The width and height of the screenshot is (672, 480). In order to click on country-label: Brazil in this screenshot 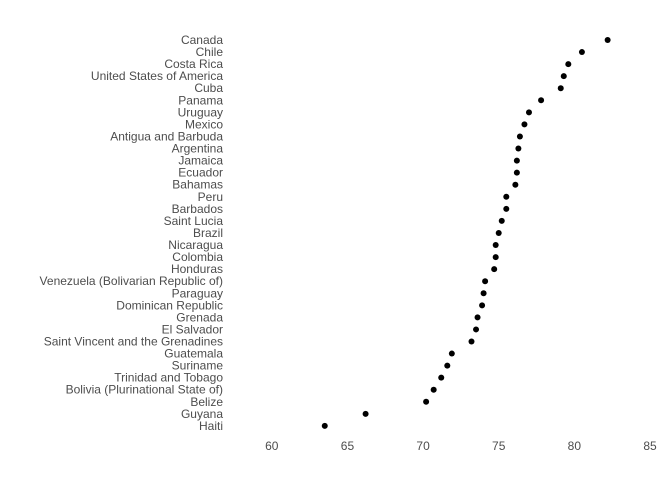, I will do `click(208, 233)`.